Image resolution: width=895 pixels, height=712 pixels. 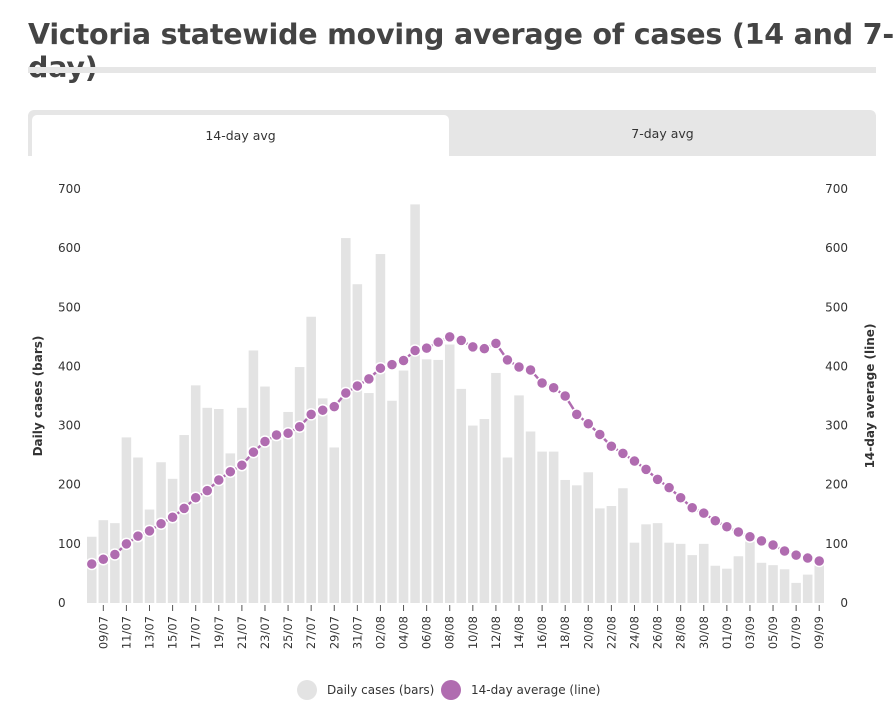 What do you see at coordinates (658, 632) in the screenshot?
I see `x-tick-label: 26/08` at bounding box center [658, 632].